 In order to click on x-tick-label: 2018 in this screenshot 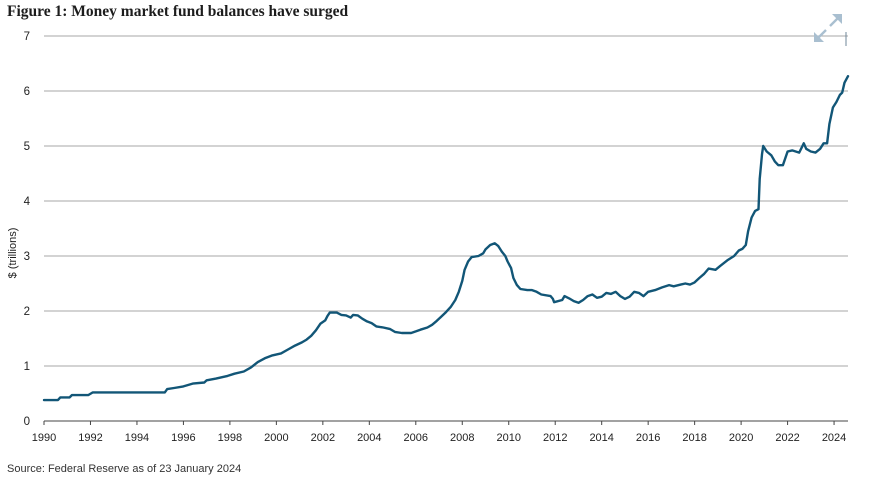, I will do `click(694, 438)`.